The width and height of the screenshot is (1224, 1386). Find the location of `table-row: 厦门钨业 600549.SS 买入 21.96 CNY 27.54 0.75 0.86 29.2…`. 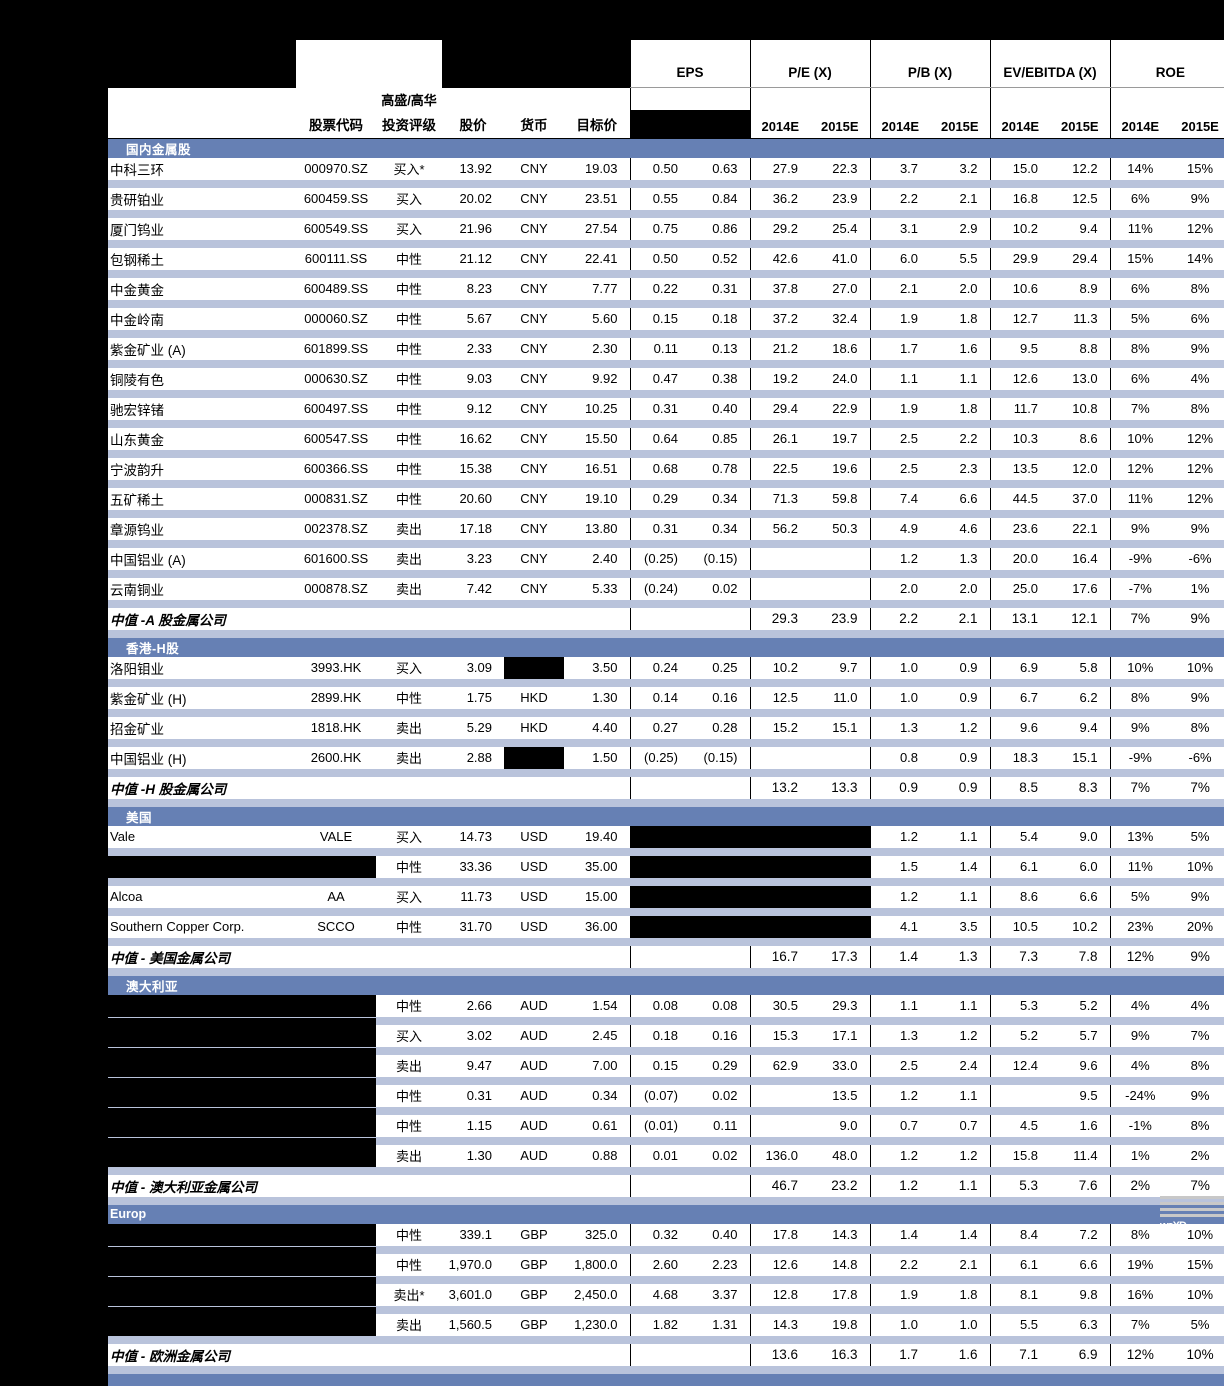

table-row: 厦门钨业 600549.SS 买入 21.96 CNY 27.54 0.75 0.86 29.2… is located at coordinates (666, 229).